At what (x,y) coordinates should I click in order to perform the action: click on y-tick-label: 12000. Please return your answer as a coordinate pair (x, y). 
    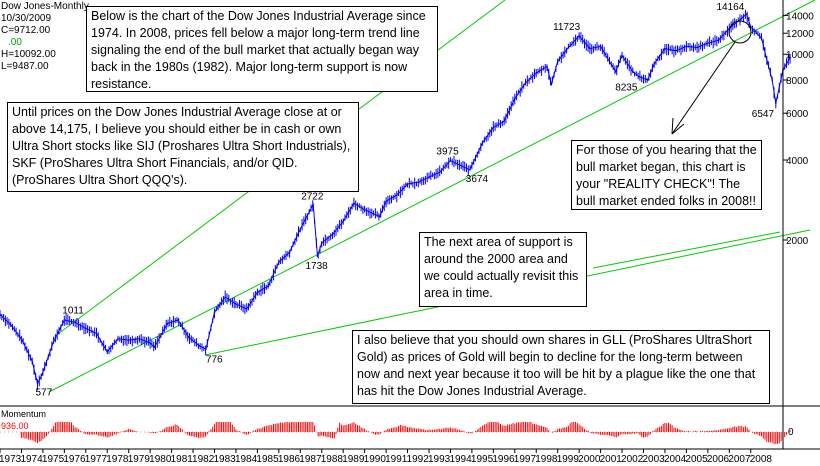
    Looking at the image, I should click on (800, 34).